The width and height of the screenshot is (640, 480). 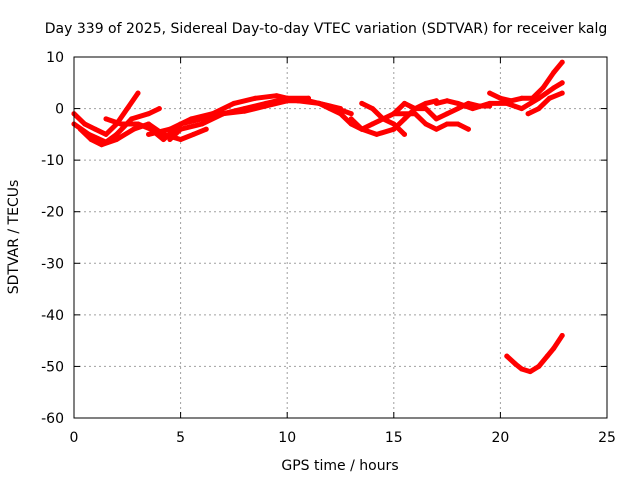 I want to click on x-tick-label: 15, so click(x=394, y=438).